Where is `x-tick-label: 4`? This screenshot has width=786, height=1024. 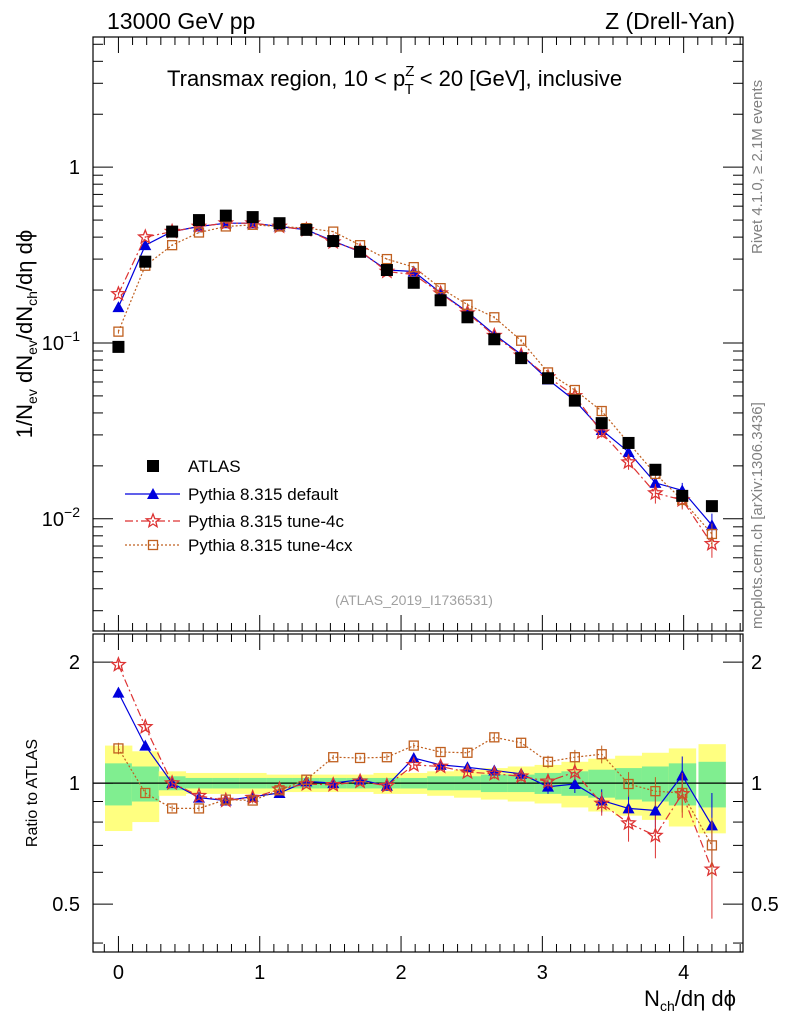
x-tick-label: 4 is located at coordinates (683, 973).